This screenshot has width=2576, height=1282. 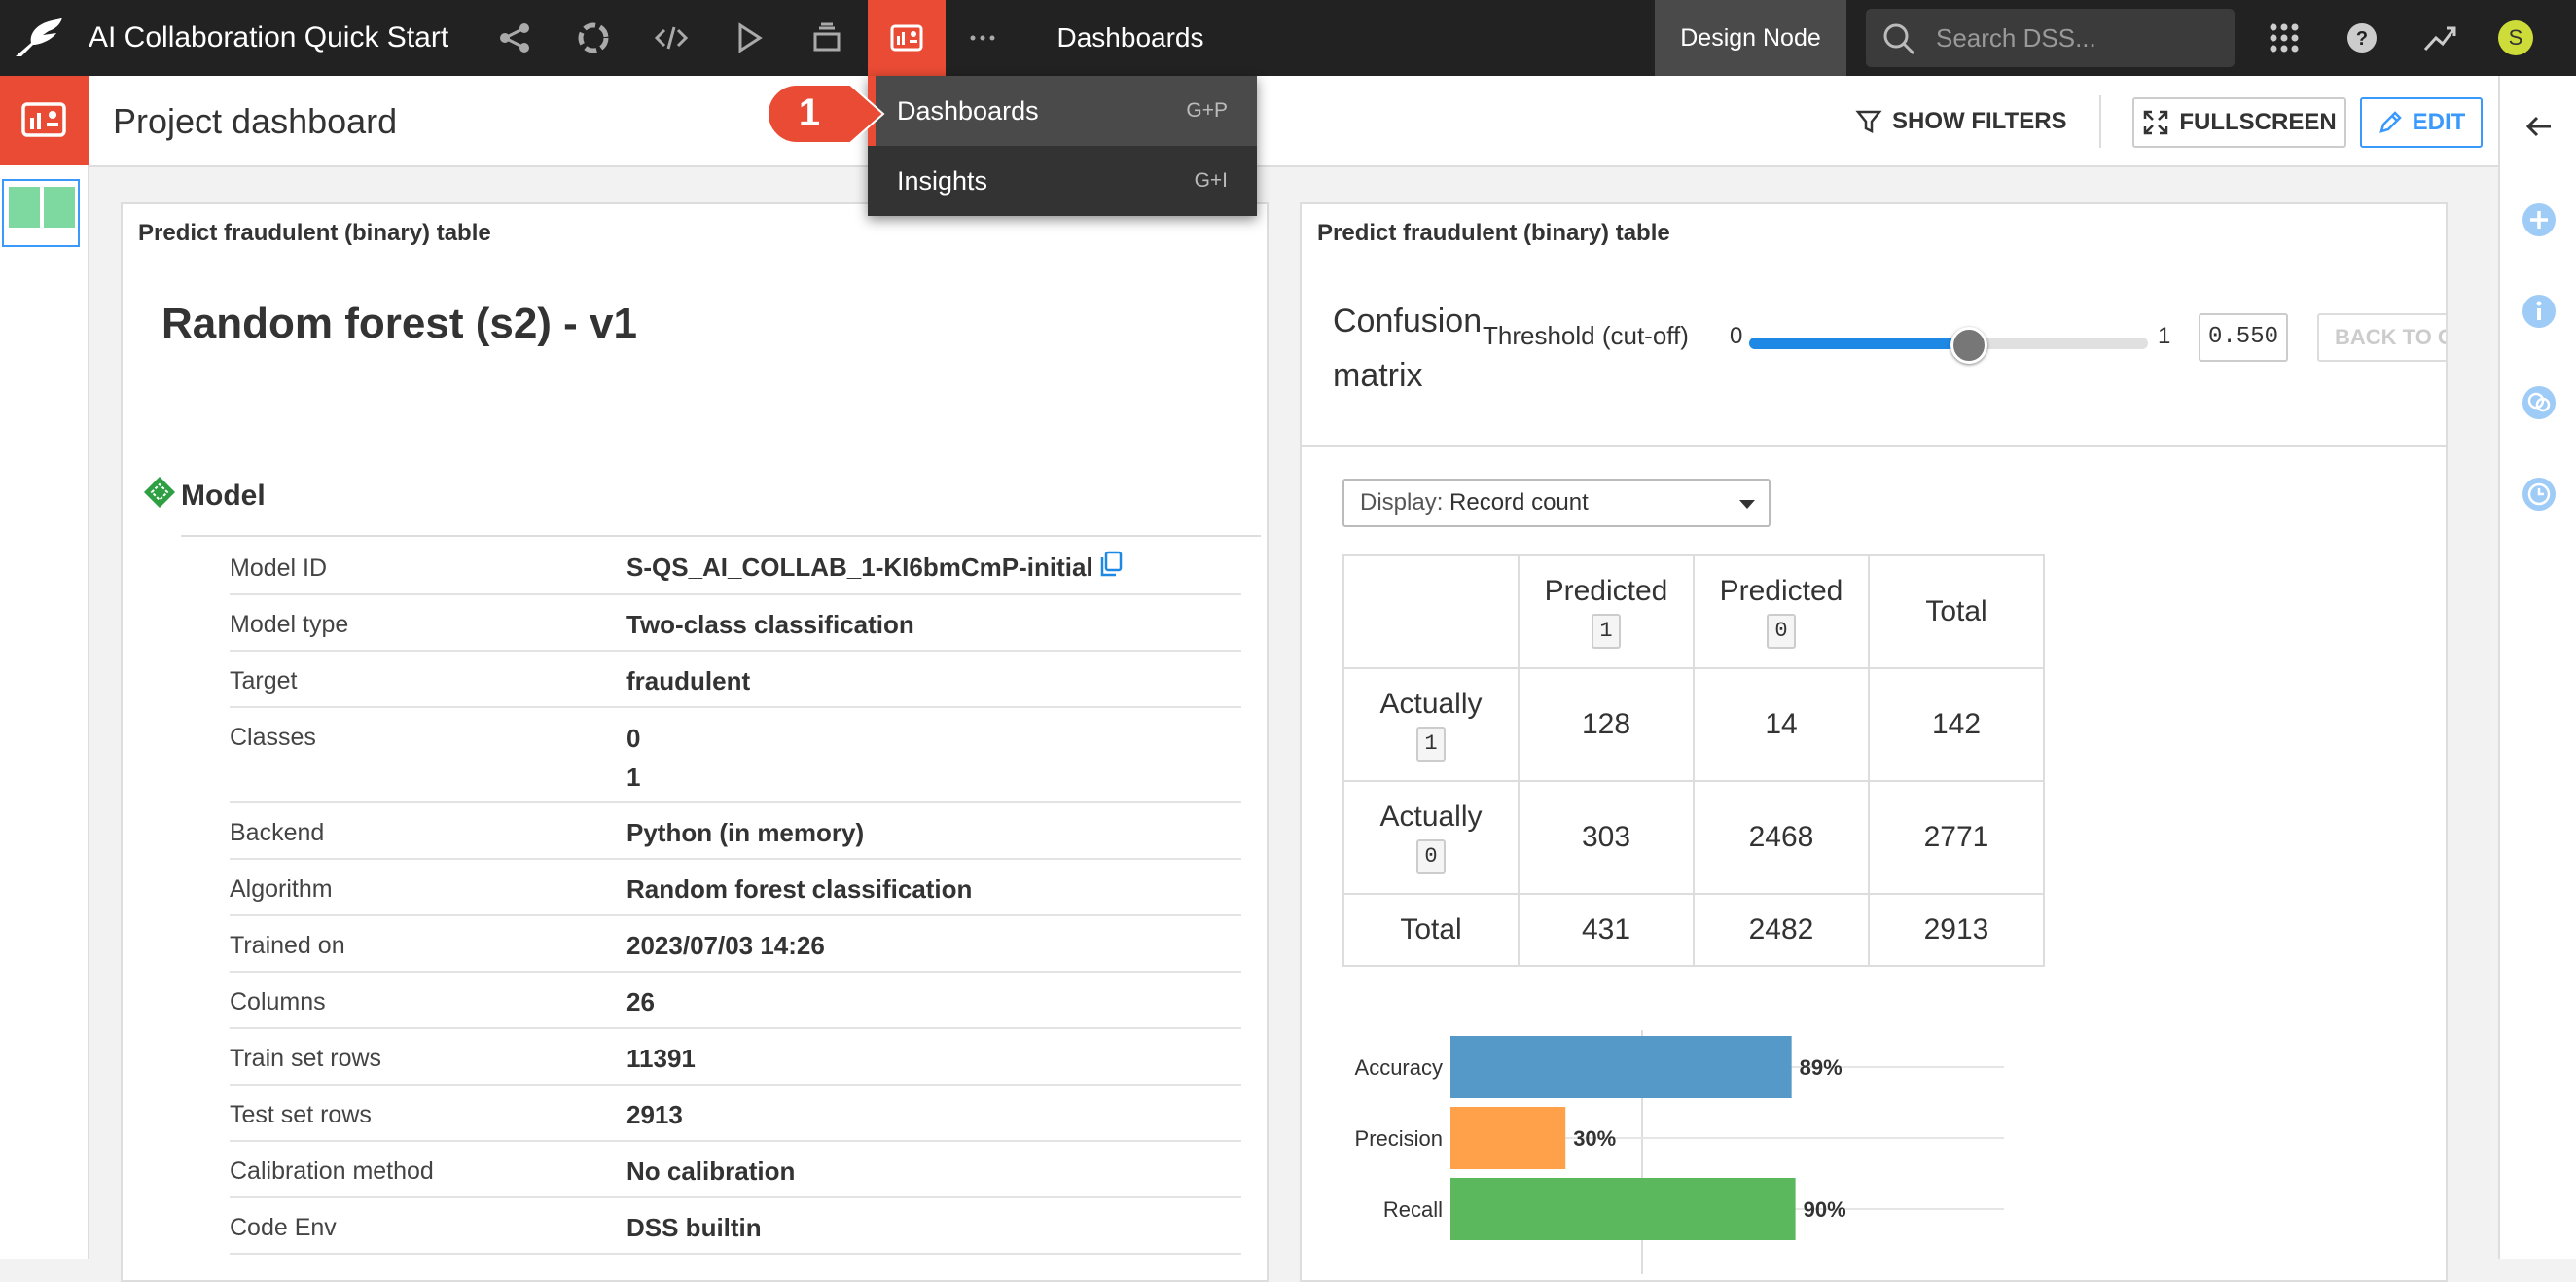 What do you see at coordinates (1961, 122) in the screenshot?
I see `show-filters-button: SHOW FILTERS` at bounding box center [1961, 122].